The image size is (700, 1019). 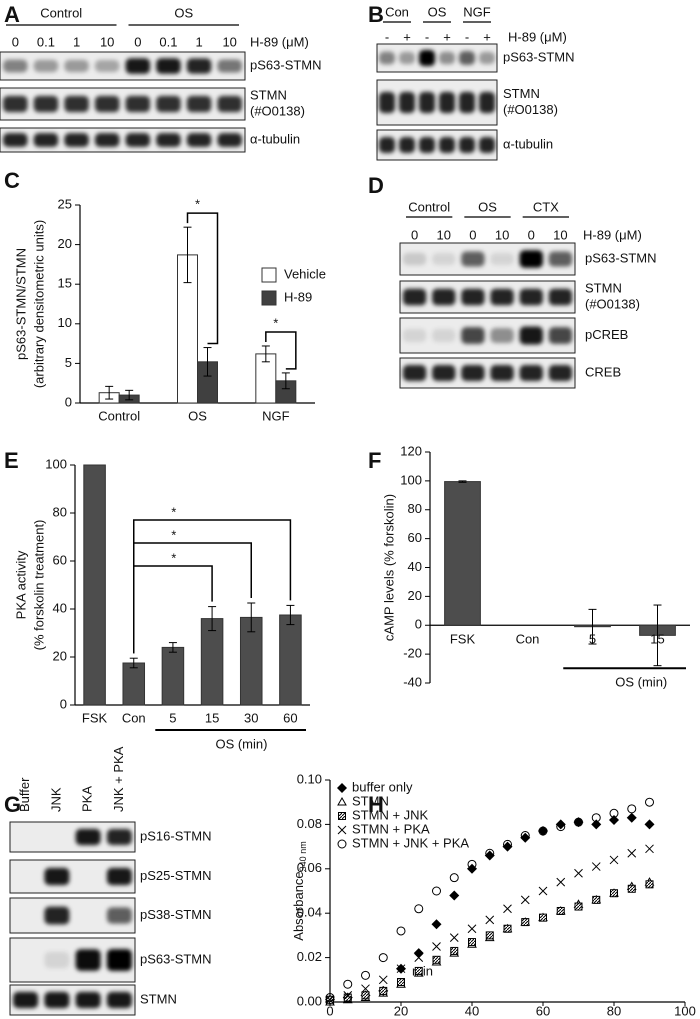 I want to click on y-tick-label: 0.08, so click(x=309, y=823).